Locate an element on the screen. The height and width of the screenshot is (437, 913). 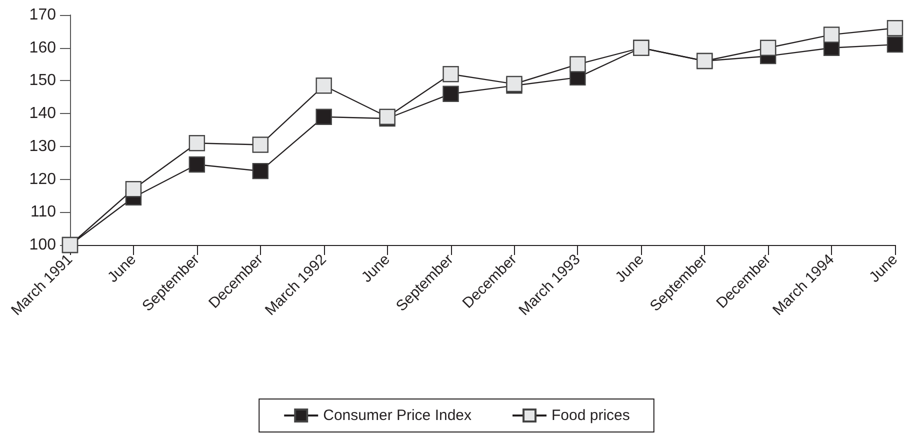
y-tick-label: 100 is located at coordinates (42, 245).